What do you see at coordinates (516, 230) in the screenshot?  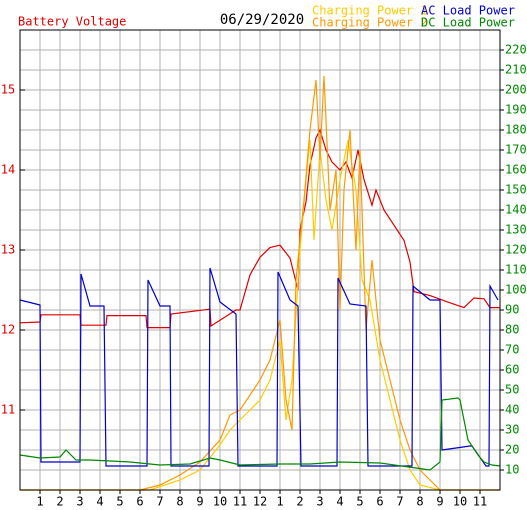 I see `y2-tick-label: 130` at bounding box center [516, 230].